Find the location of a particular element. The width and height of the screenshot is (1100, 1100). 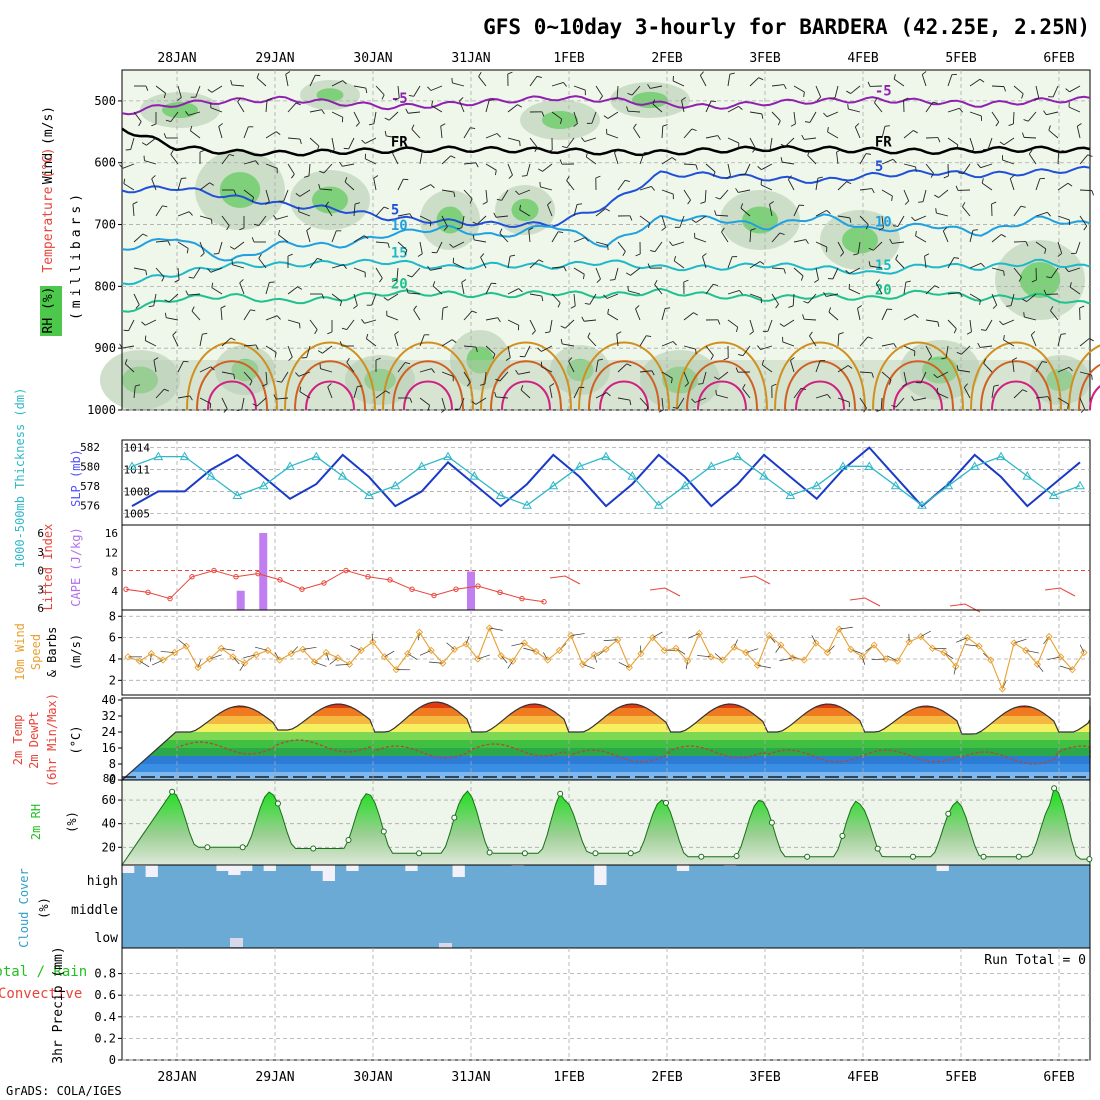

bottom-date-label: 3FEB is located at coordinates (764, 1077).